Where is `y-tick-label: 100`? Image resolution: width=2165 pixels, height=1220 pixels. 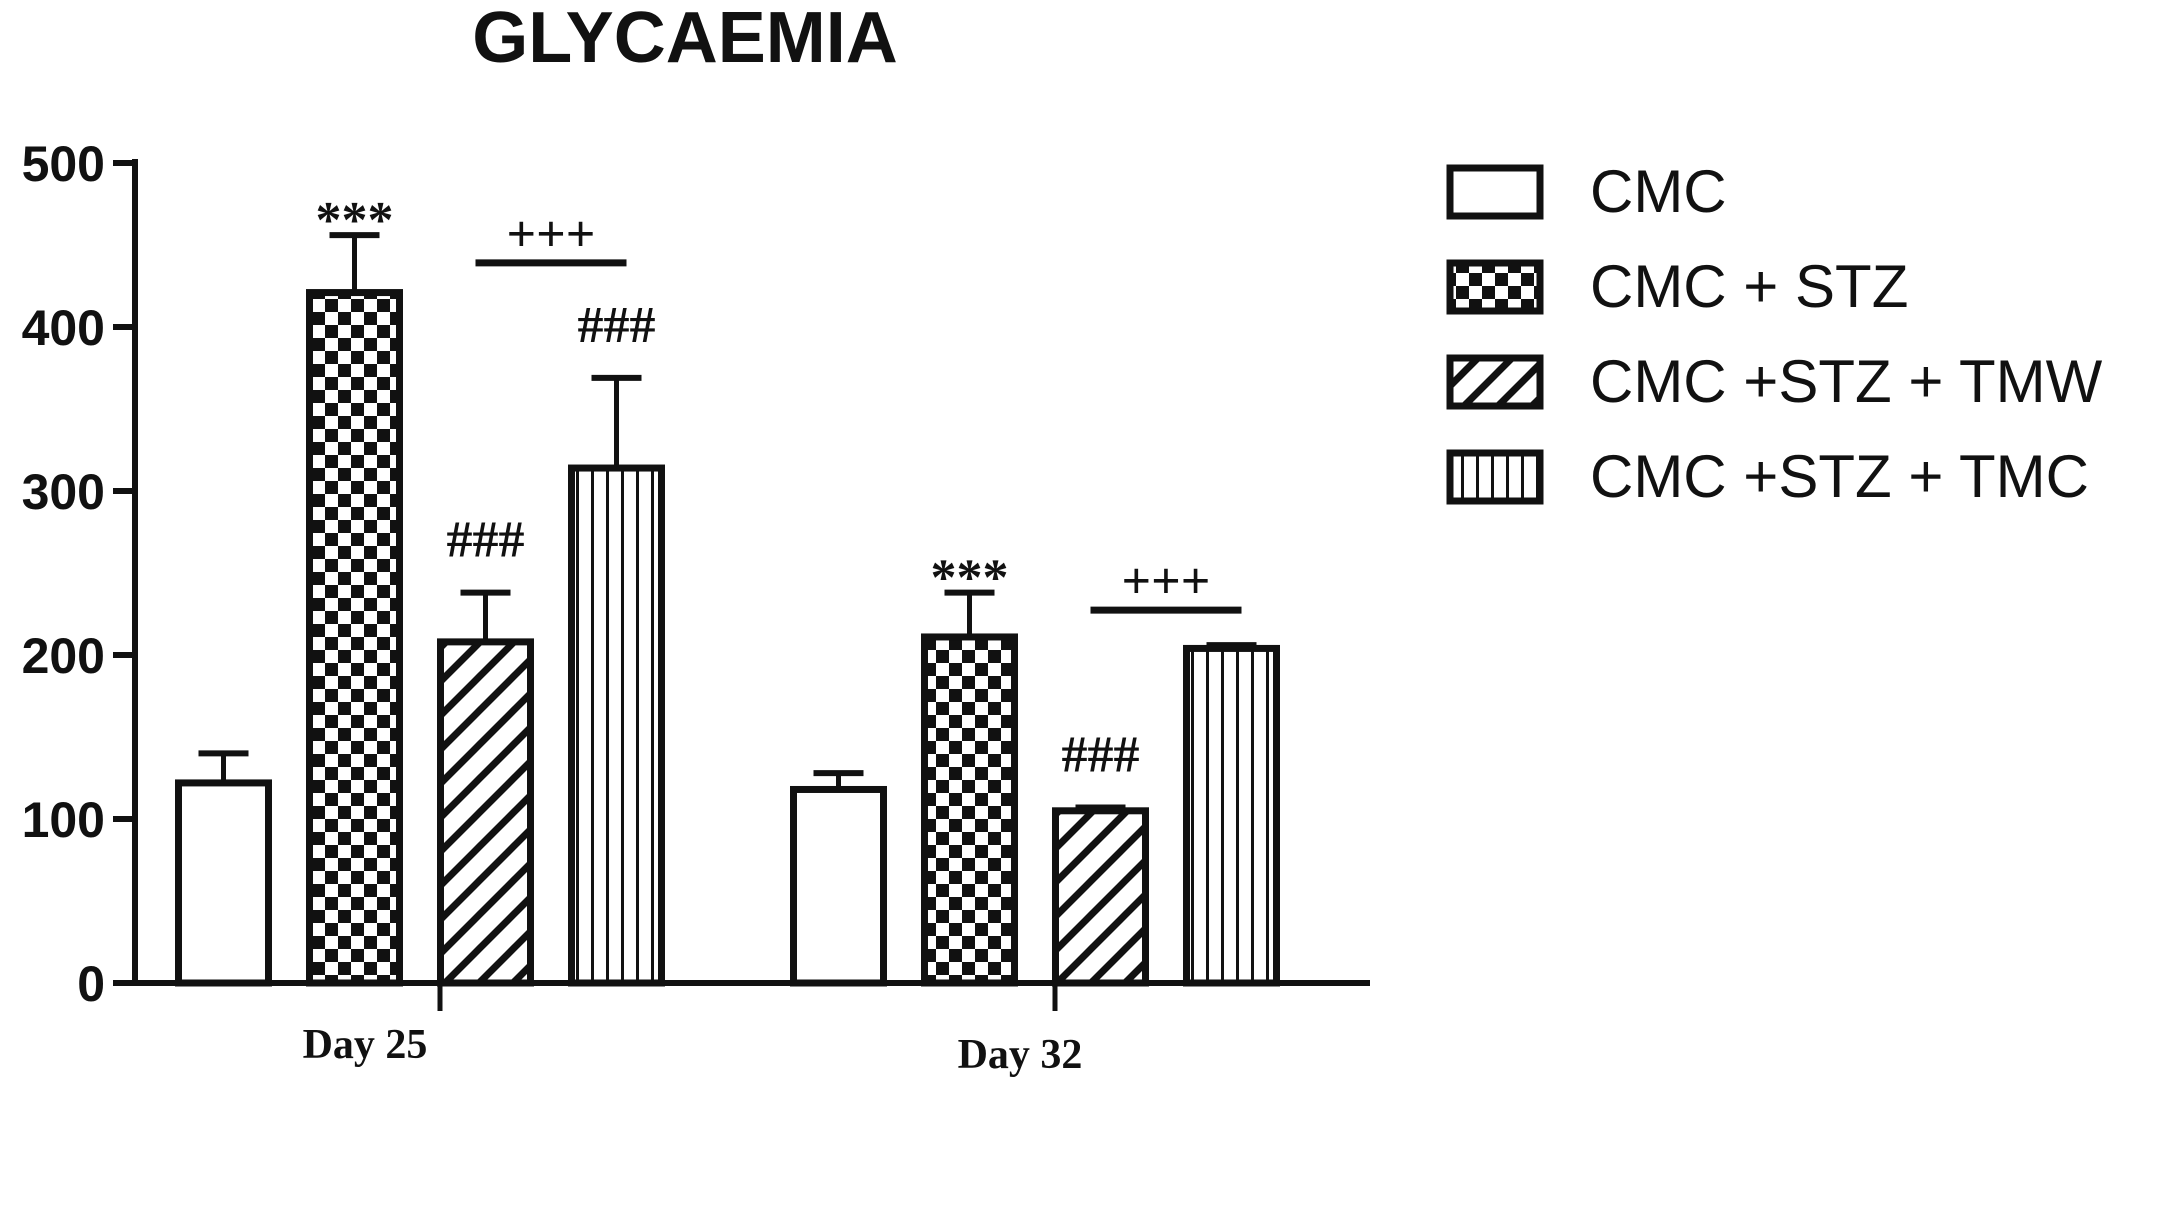 y-tick-label: 100 is located at coordinates (63, 820).